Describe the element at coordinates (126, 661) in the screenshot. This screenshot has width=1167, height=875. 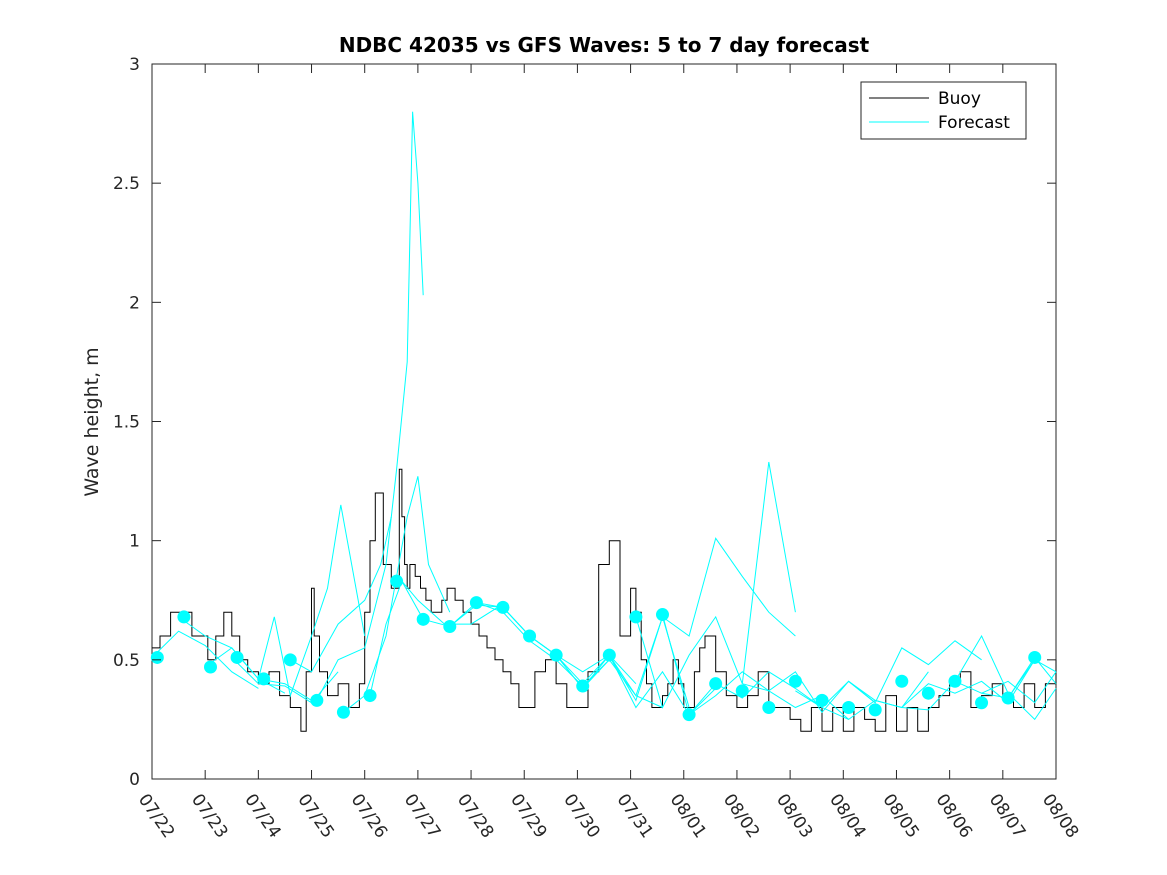
I see `y-tick-label: 0.5` at that location.